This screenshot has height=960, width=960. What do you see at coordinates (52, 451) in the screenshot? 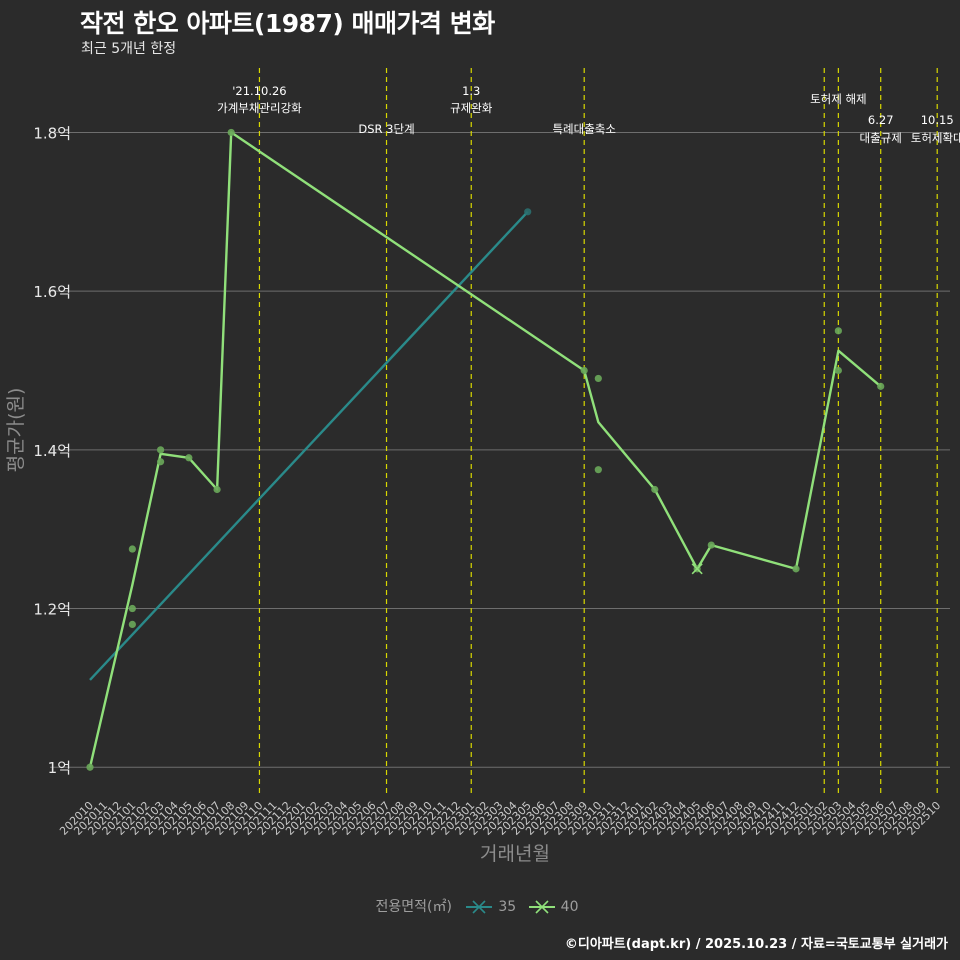
I see `y-tick-label: 1.4억` at bounding box center [52, 451].